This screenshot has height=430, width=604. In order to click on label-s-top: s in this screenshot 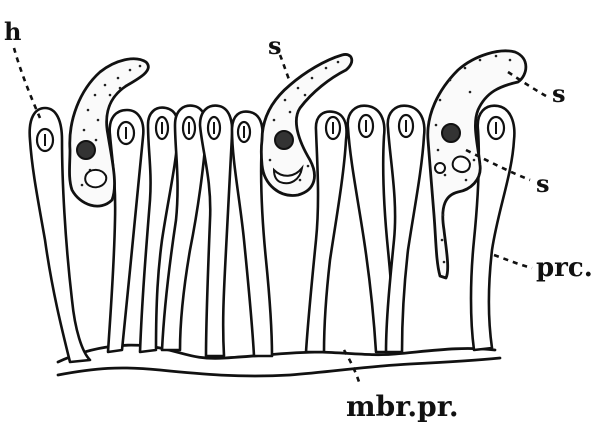, I will do `click(275, 45)`.